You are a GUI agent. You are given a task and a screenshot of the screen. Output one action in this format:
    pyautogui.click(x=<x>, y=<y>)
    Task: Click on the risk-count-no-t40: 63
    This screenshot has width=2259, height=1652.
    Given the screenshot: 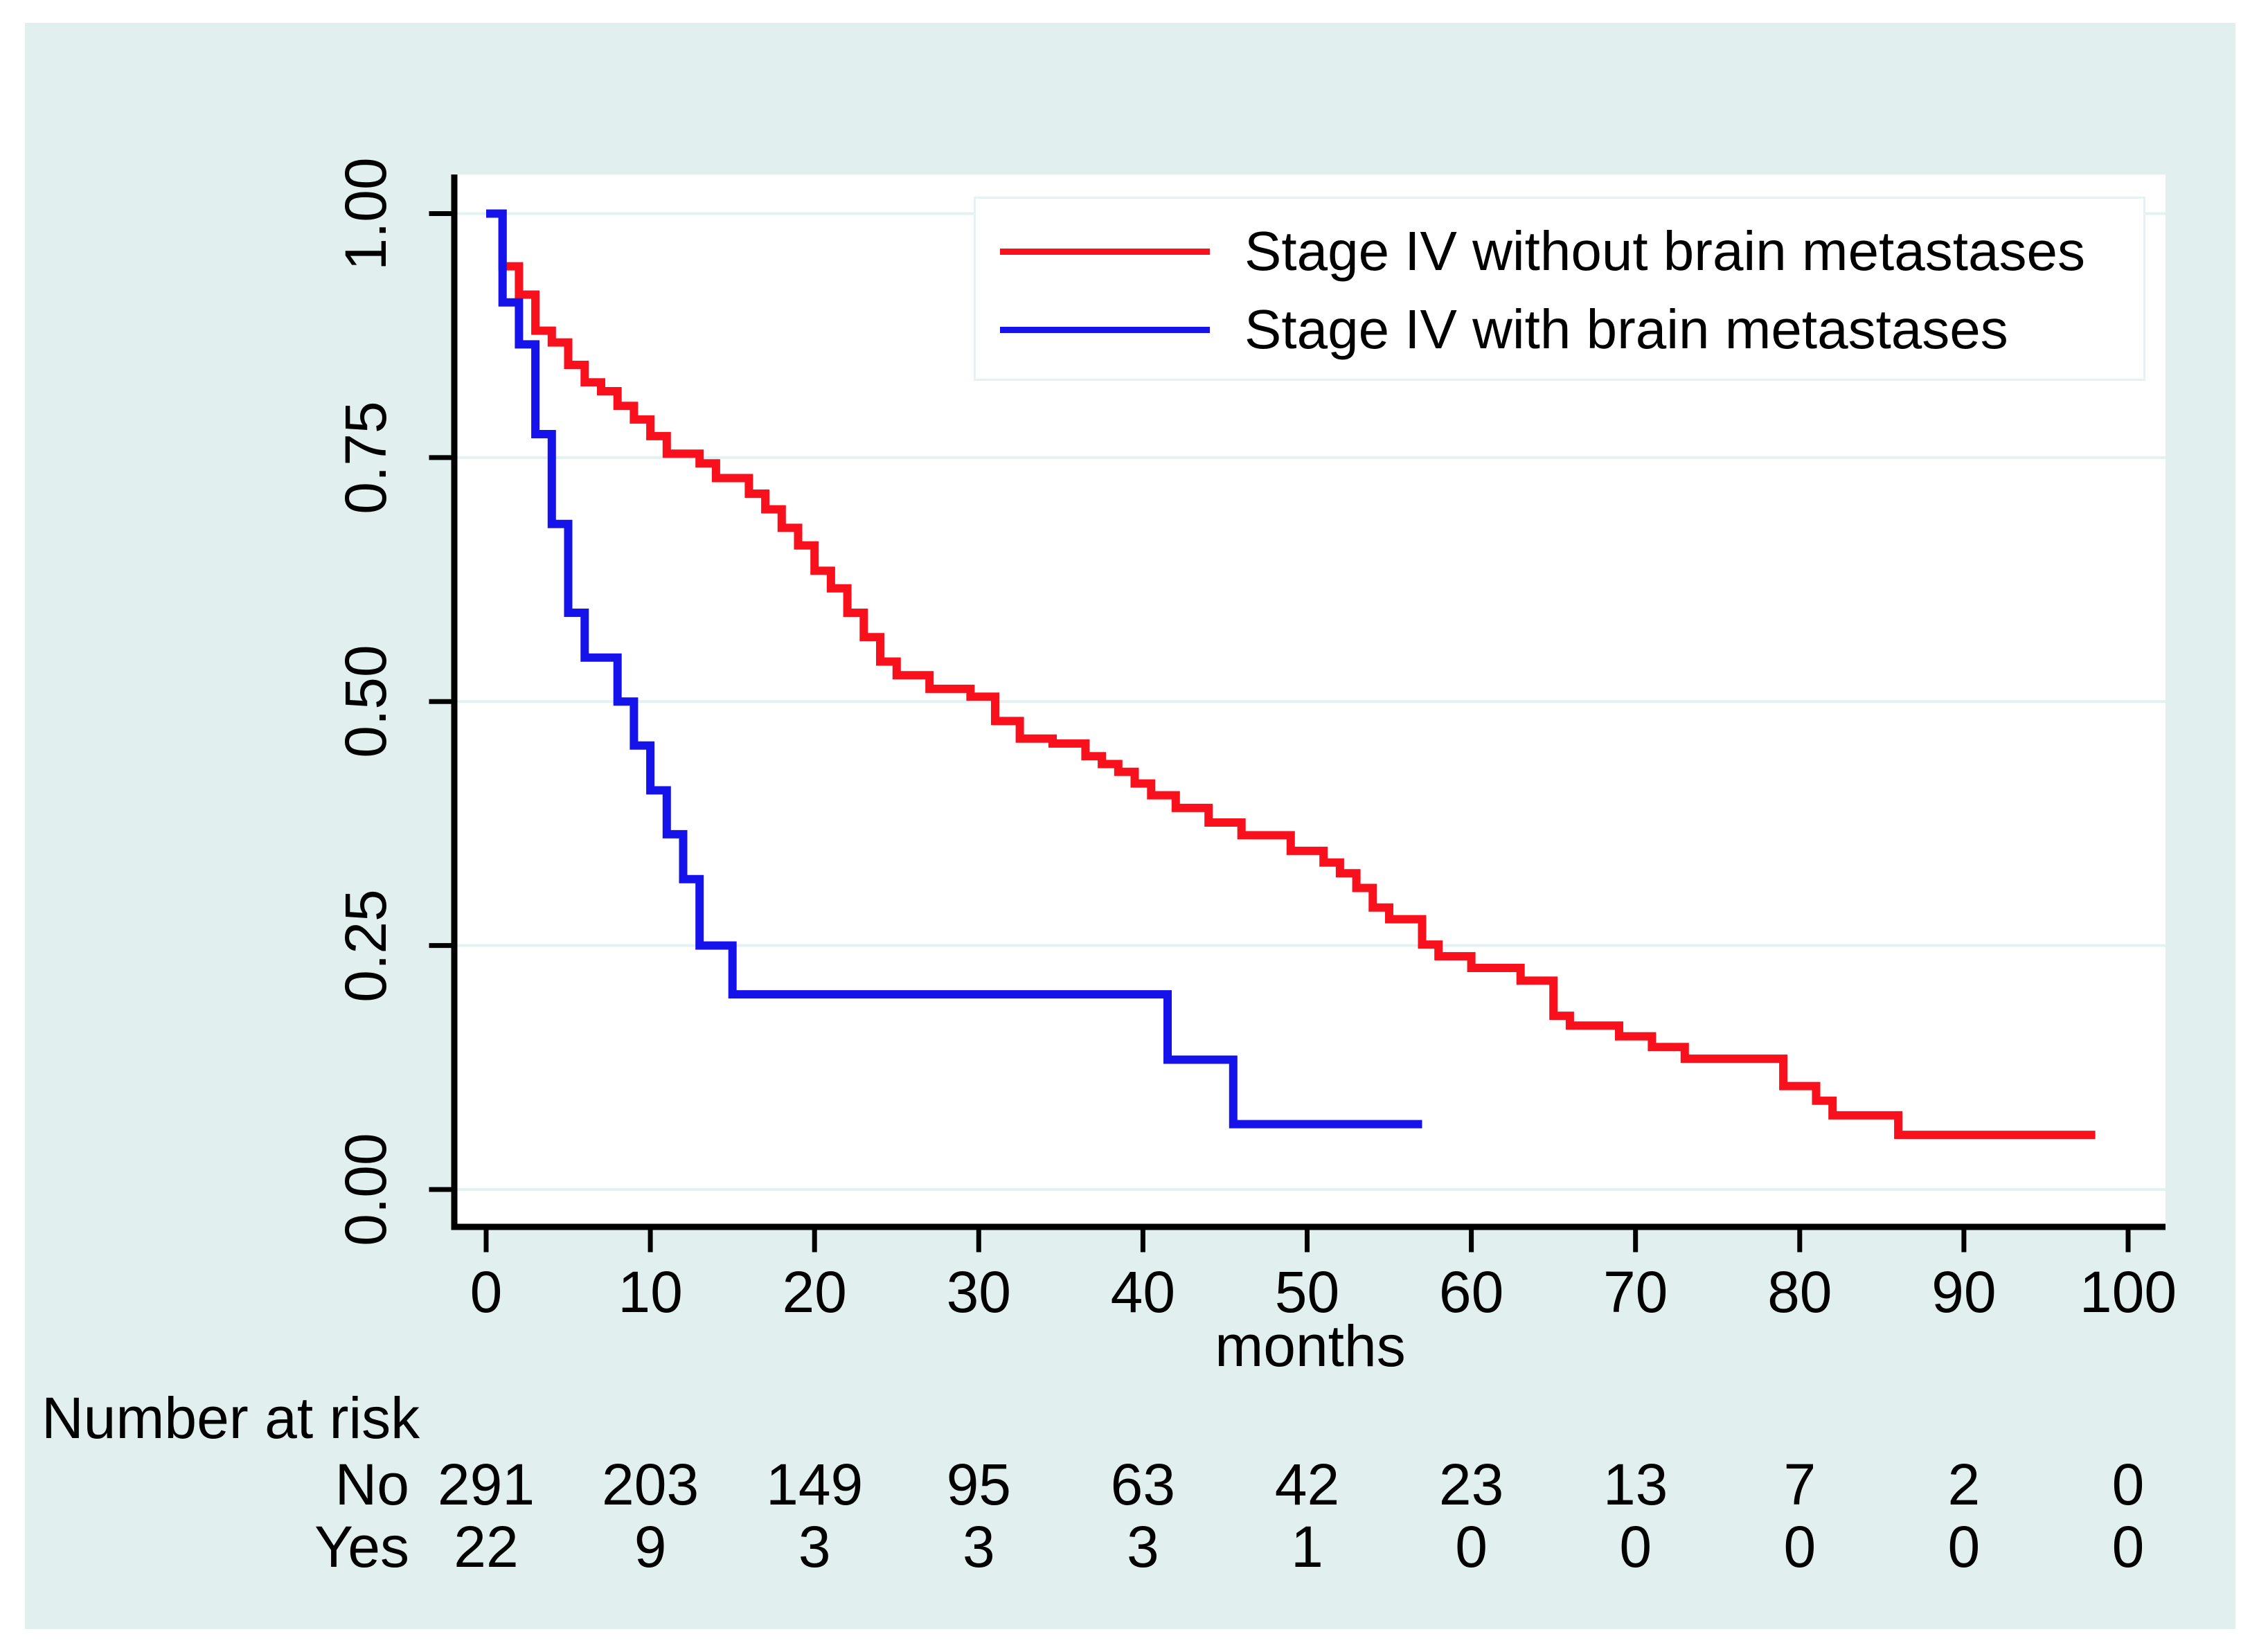 What is the action you would take?
    pyautogui.click(x=1143, y=1485)
    